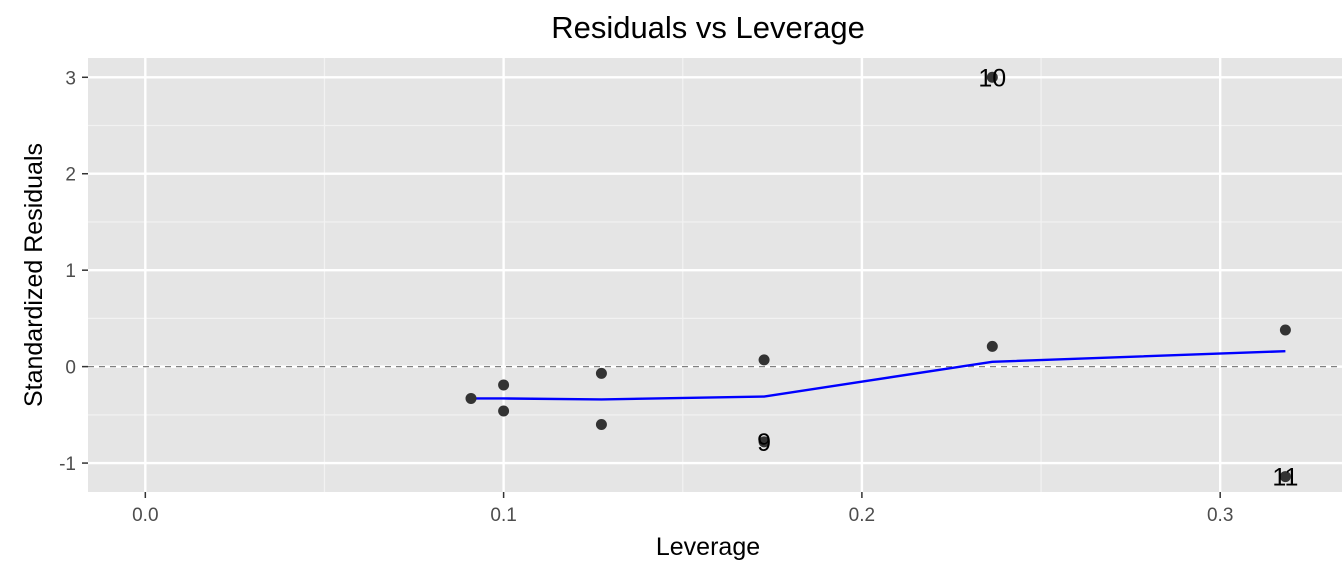 The image size is (1344, 576). I want to click on x-tick-label: 0.2, so click(862, 515).